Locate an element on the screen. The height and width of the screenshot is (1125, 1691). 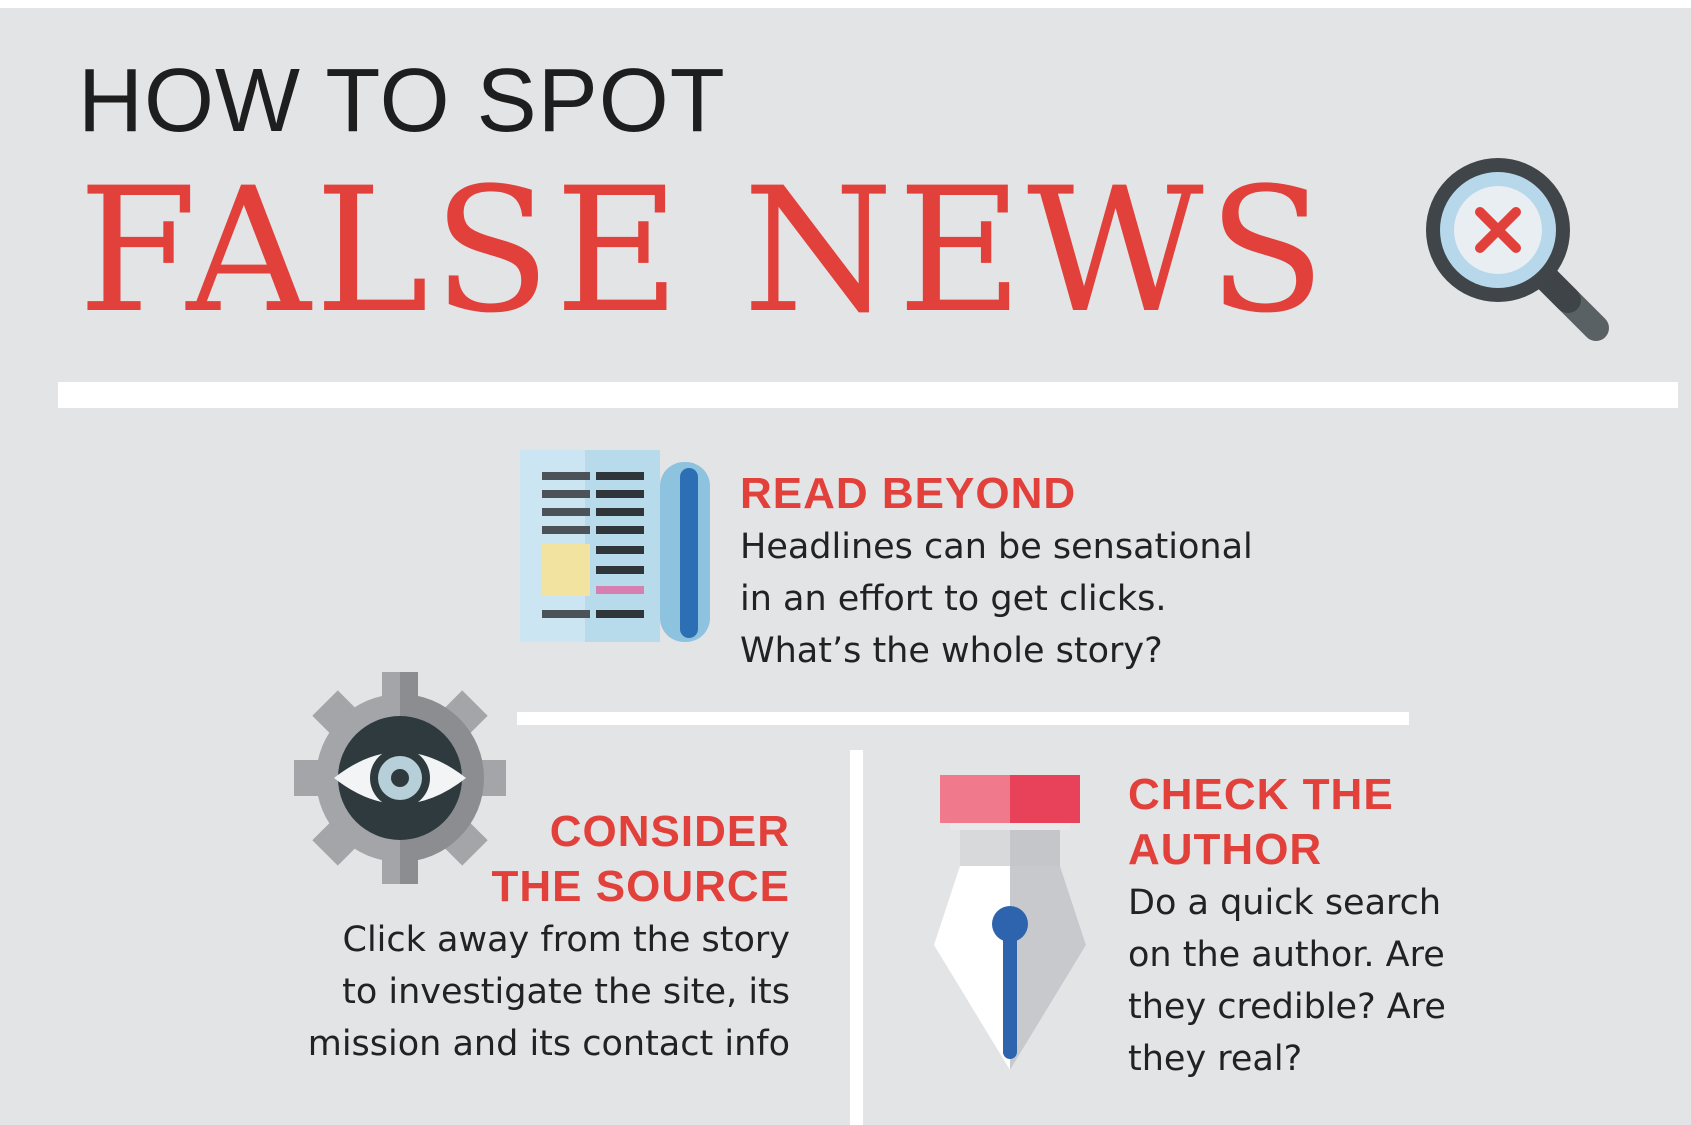
divider-main is located at coordinates (868, 395).